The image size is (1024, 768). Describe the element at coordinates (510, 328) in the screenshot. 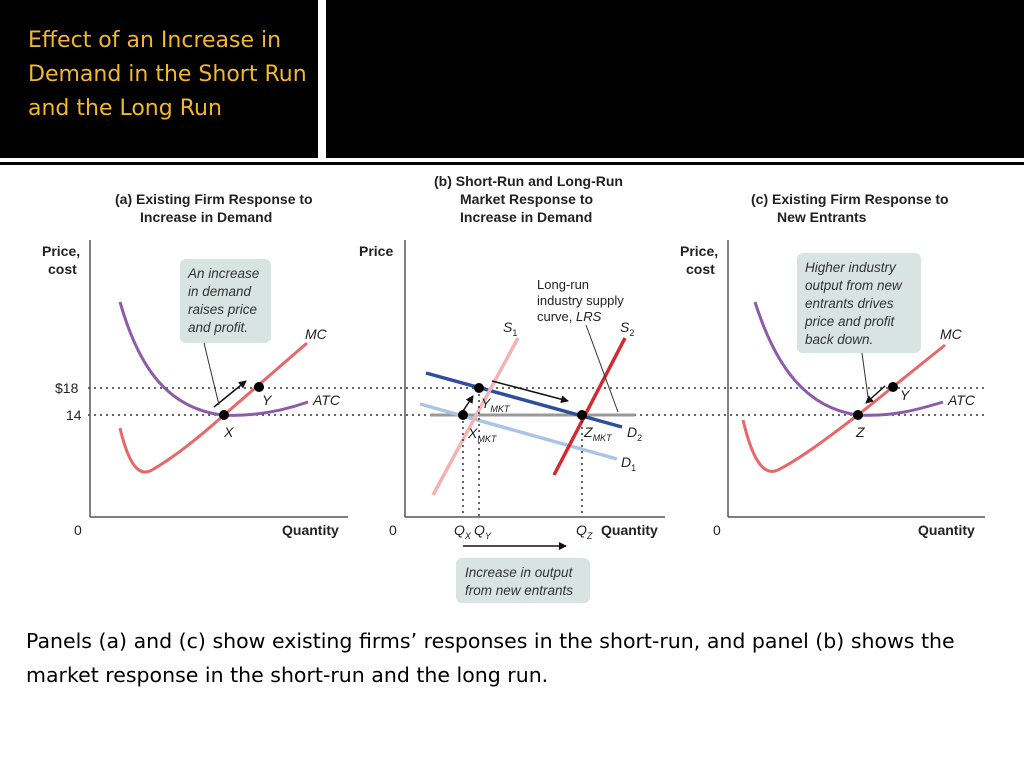

I see `panel-b-s1-label: S1` at that location.